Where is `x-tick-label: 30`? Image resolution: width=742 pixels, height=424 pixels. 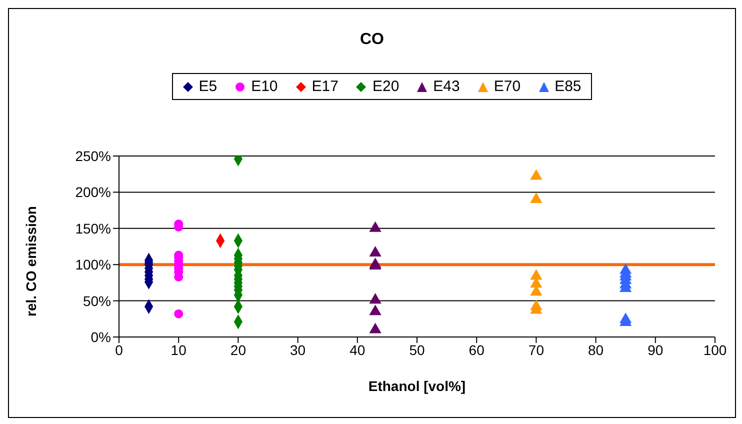 x-tick-label: 30 is located at coordinates (298, 350).